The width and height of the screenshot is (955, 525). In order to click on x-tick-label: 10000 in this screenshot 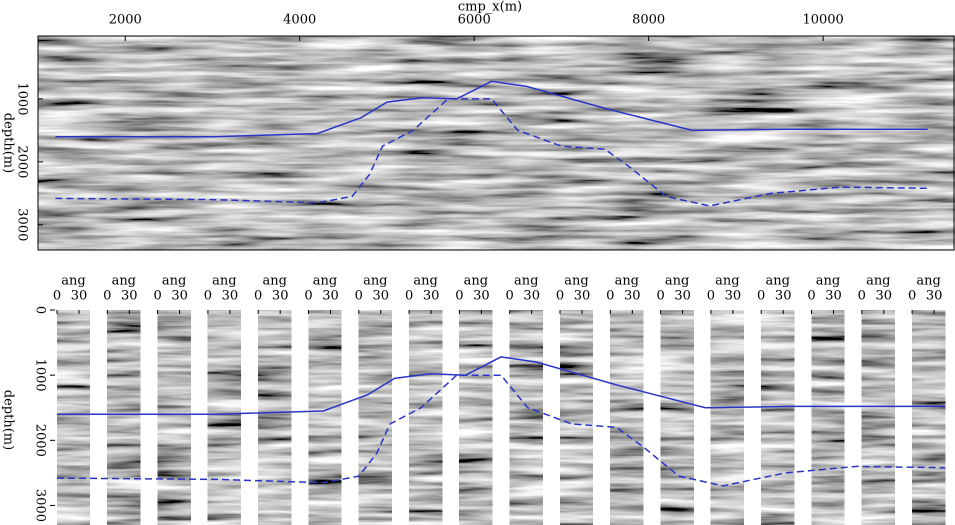, I will do `click(822, 20)`.